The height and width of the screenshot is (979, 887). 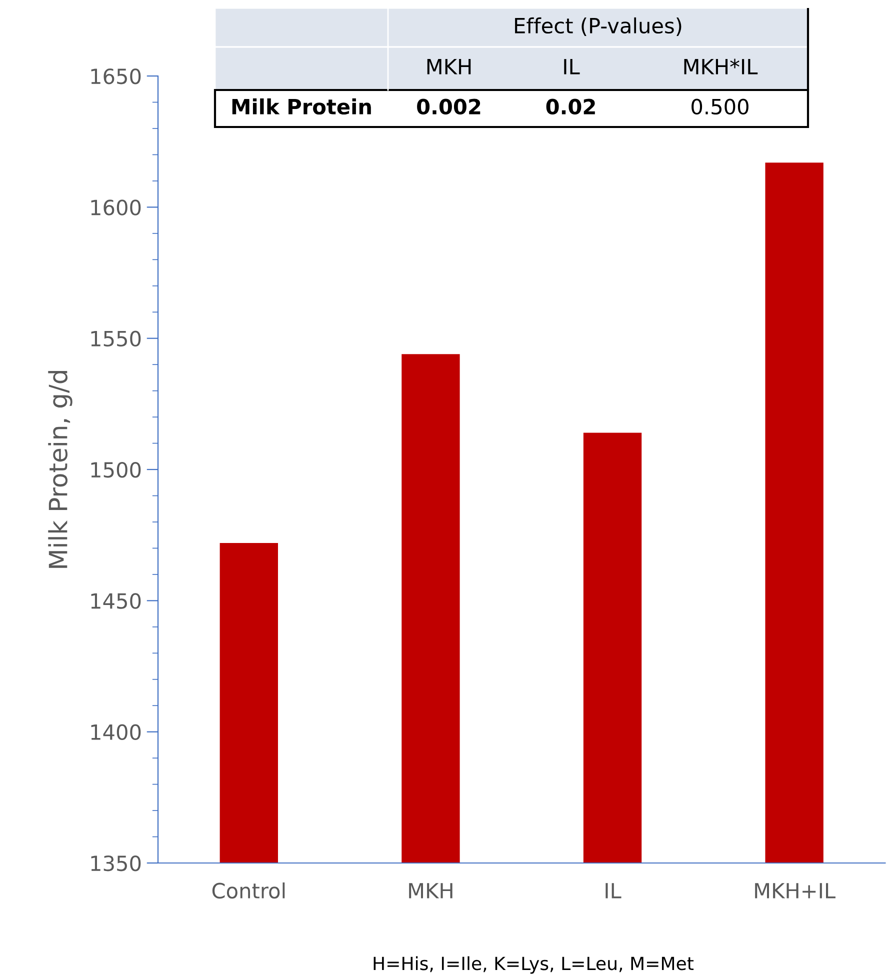 What do you see at coordinates (116, 863) in the screenshot?
I see `y-tick-label: 1350` at bounding box center [116, 863].